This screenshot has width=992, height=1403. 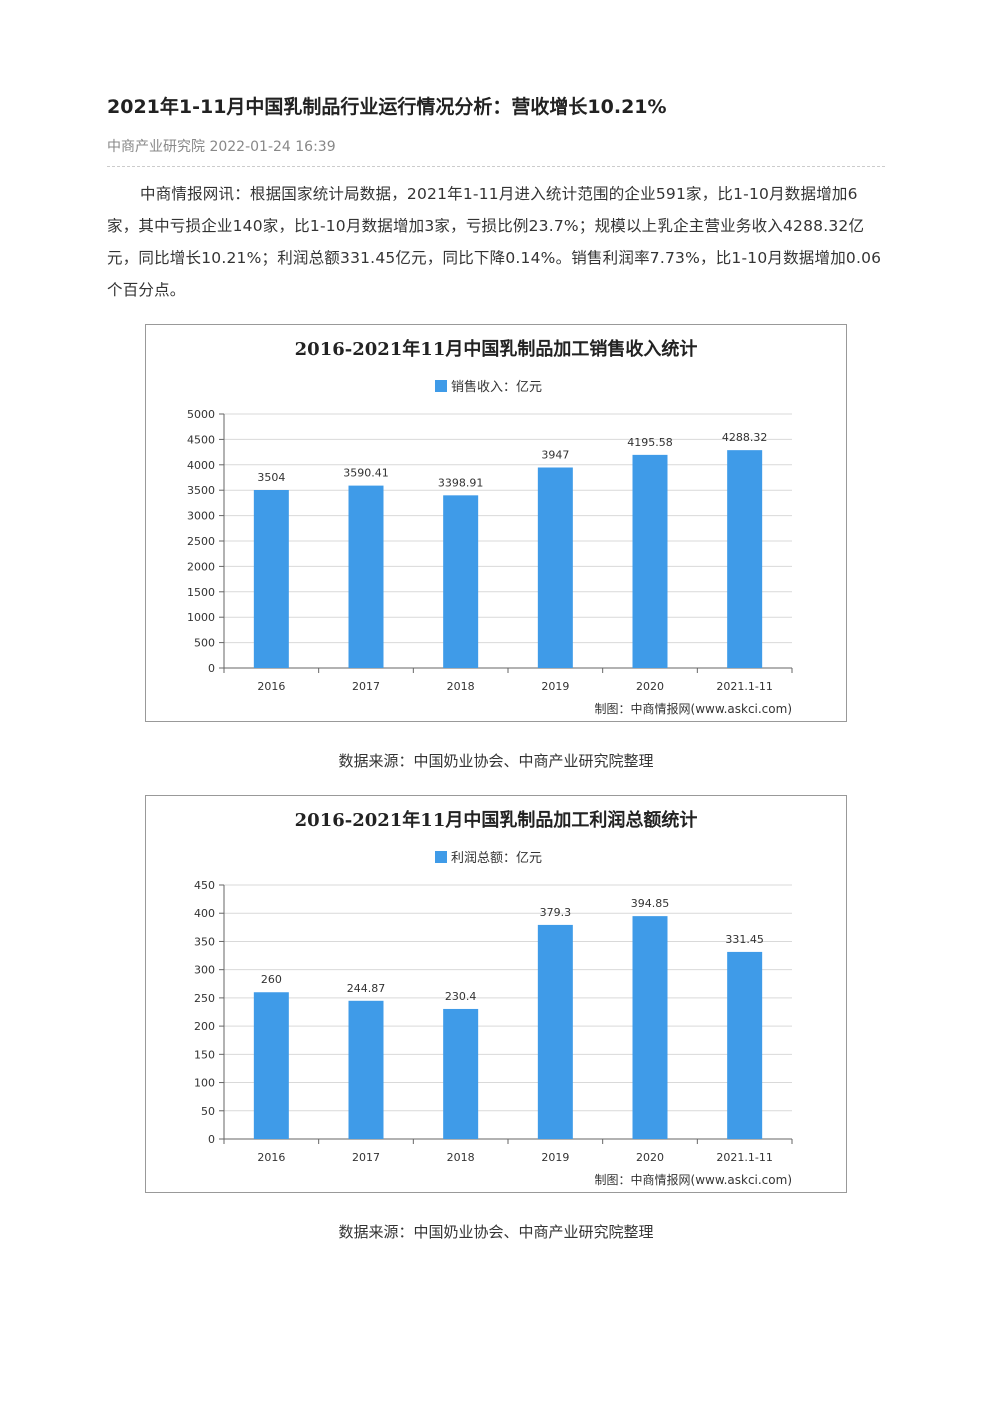 What do you see at coordinates (271, 979) in the screenshot?
I see `data-label: 260` at bounding box center [271, 979].